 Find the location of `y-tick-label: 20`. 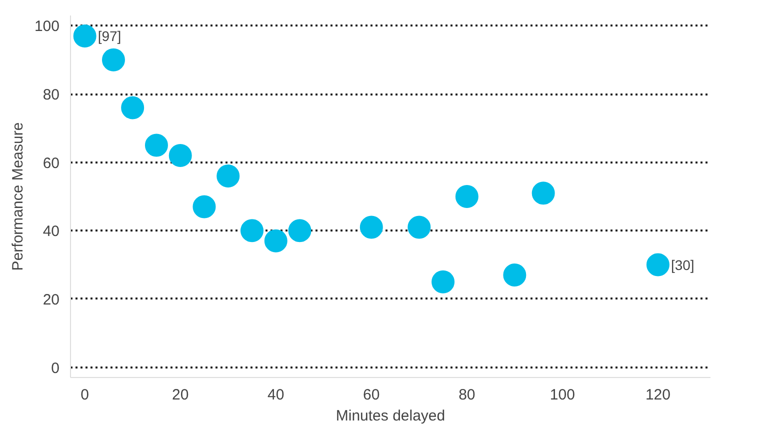

y-tick-label: 20 is located at coordinates (51, 299).